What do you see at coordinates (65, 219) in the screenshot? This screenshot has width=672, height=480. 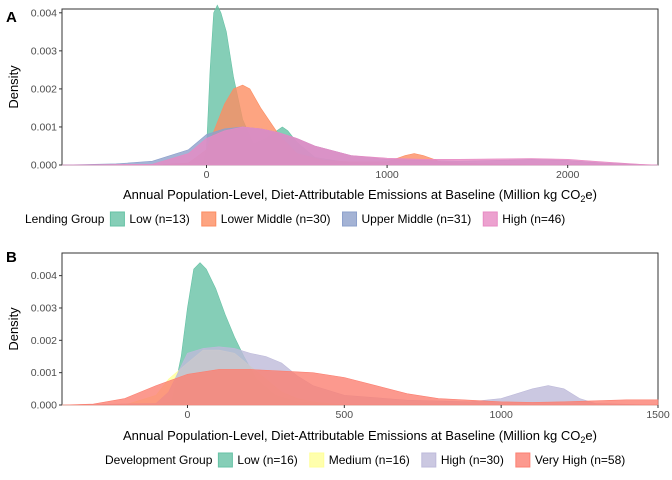 I see `legend-title: Lending Group` at bounding box center [65, 219].